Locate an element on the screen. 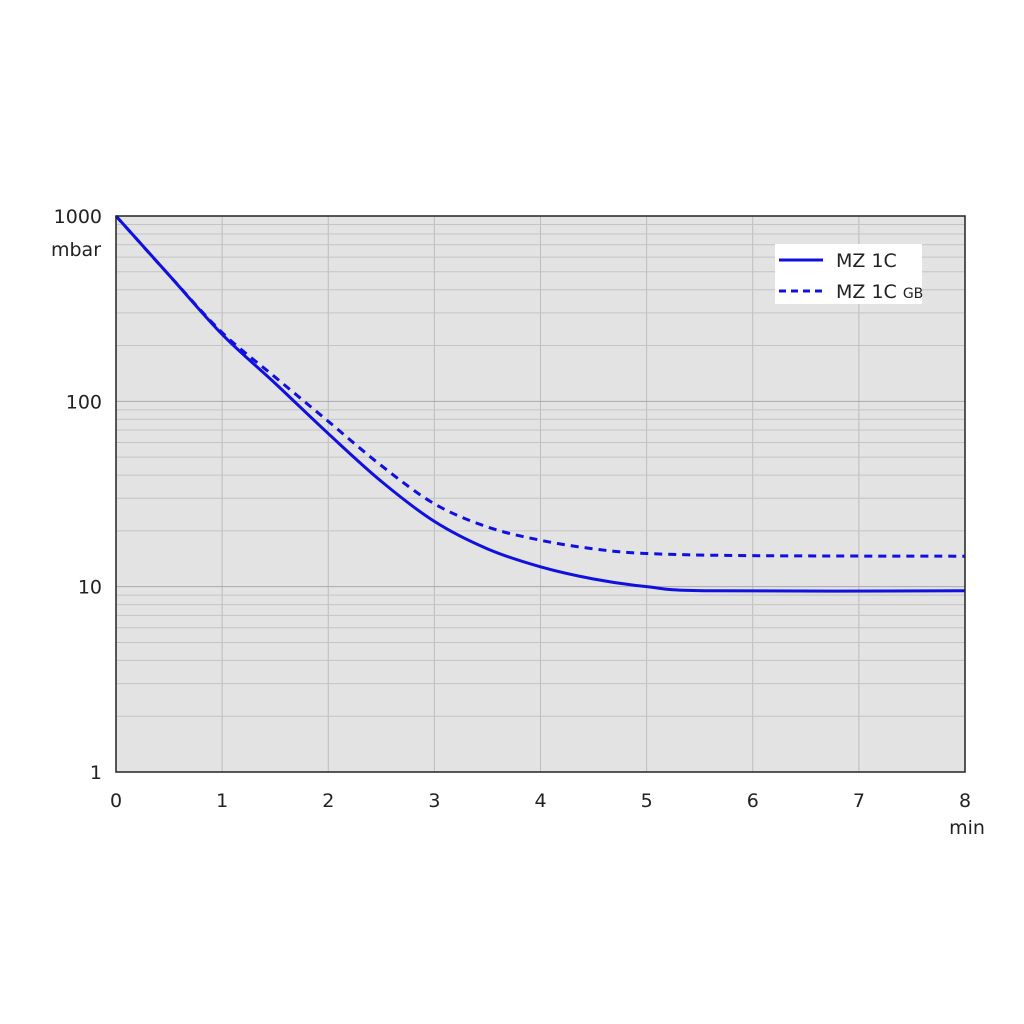 The height and width of the screenshot is (1024, 1024). x-tick-label: 6 is located at coordinates (753, 801).